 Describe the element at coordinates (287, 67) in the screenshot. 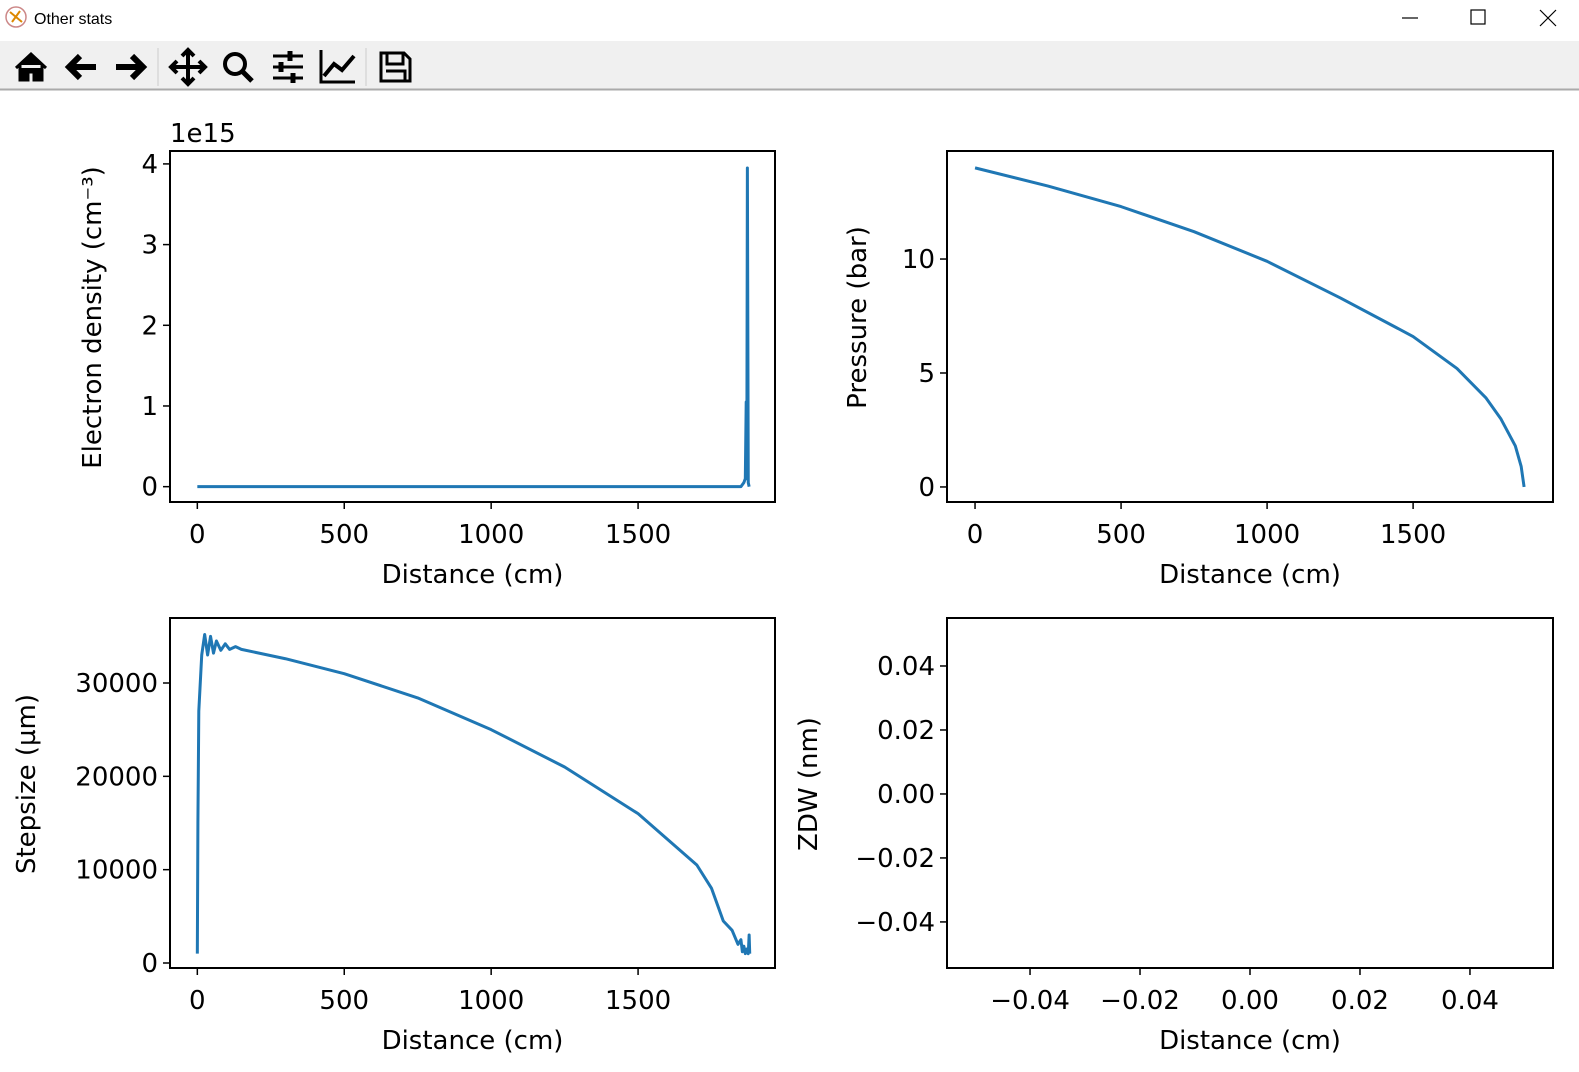

I see `configure-sliders` at that location.